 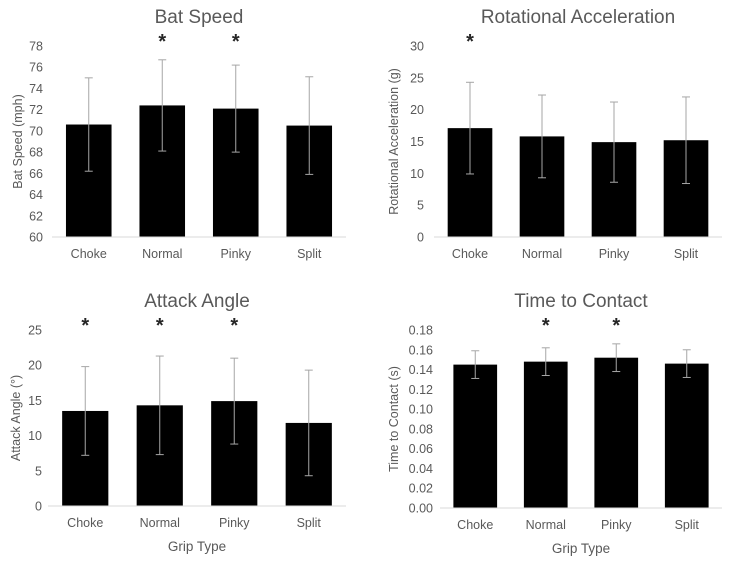 What do you see at coordinates (36, 131) in the screenshot?
I see `y-tick-label: 70` at bounding box center [36, 131].